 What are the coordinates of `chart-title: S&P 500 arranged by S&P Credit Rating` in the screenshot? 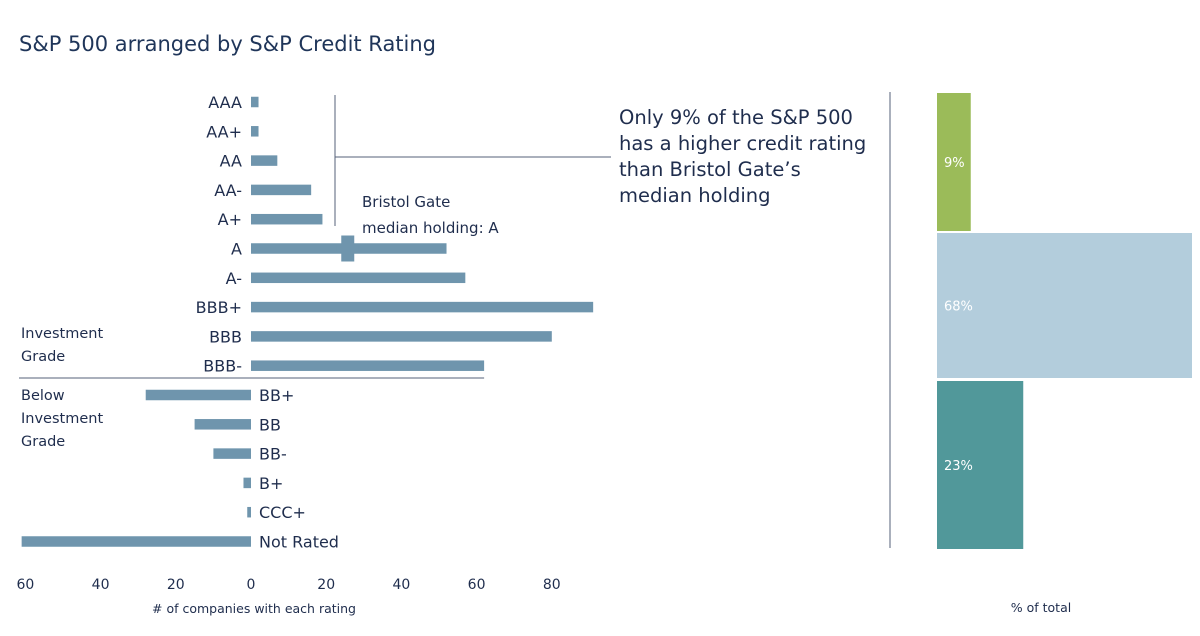 It's located at (227, 44).